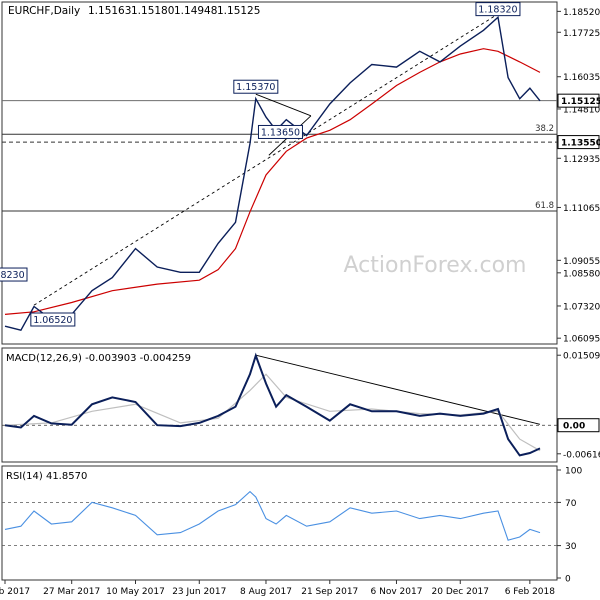 Image resolution: width=600 pixels, height=600 pixels. What do you see at coordinates (329, 592) in the screenshot?
I see `time-tick-label: 21 Sep 2017` at bounding box center [329, 592].